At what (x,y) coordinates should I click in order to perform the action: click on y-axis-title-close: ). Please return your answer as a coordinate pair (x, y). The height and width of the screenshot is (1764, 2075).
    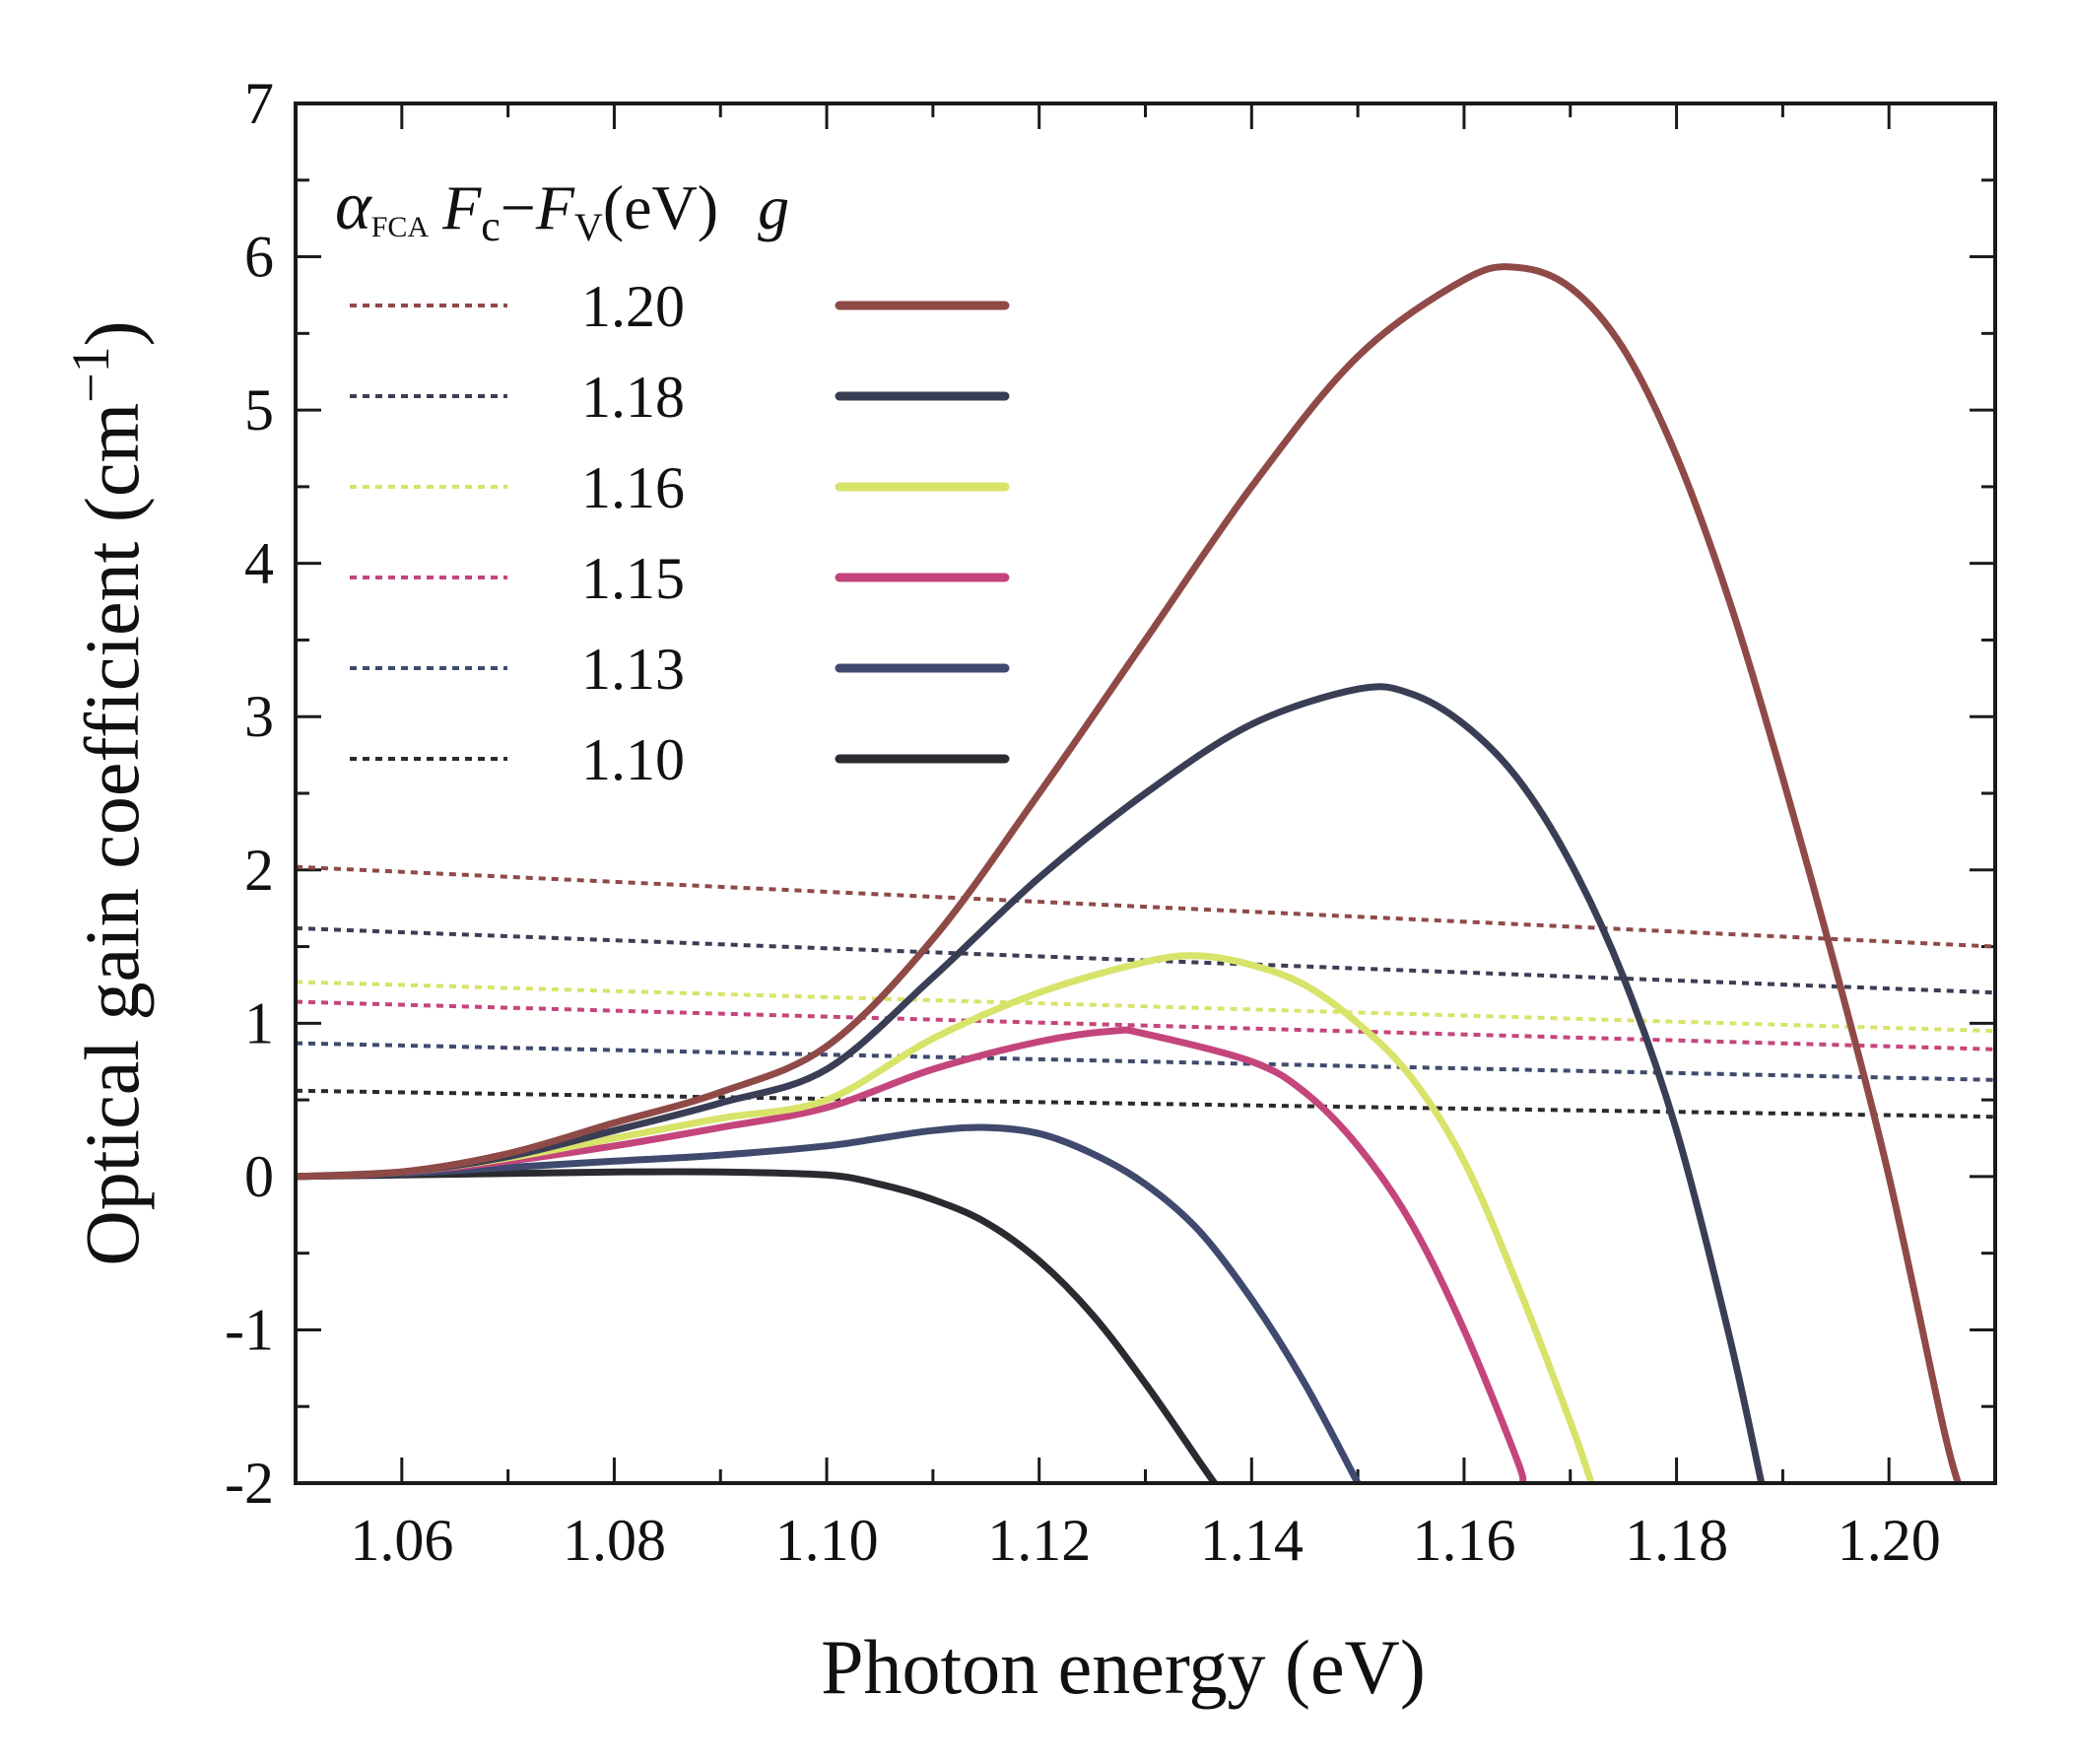
    Looking at the image, I should click on (112, 333).